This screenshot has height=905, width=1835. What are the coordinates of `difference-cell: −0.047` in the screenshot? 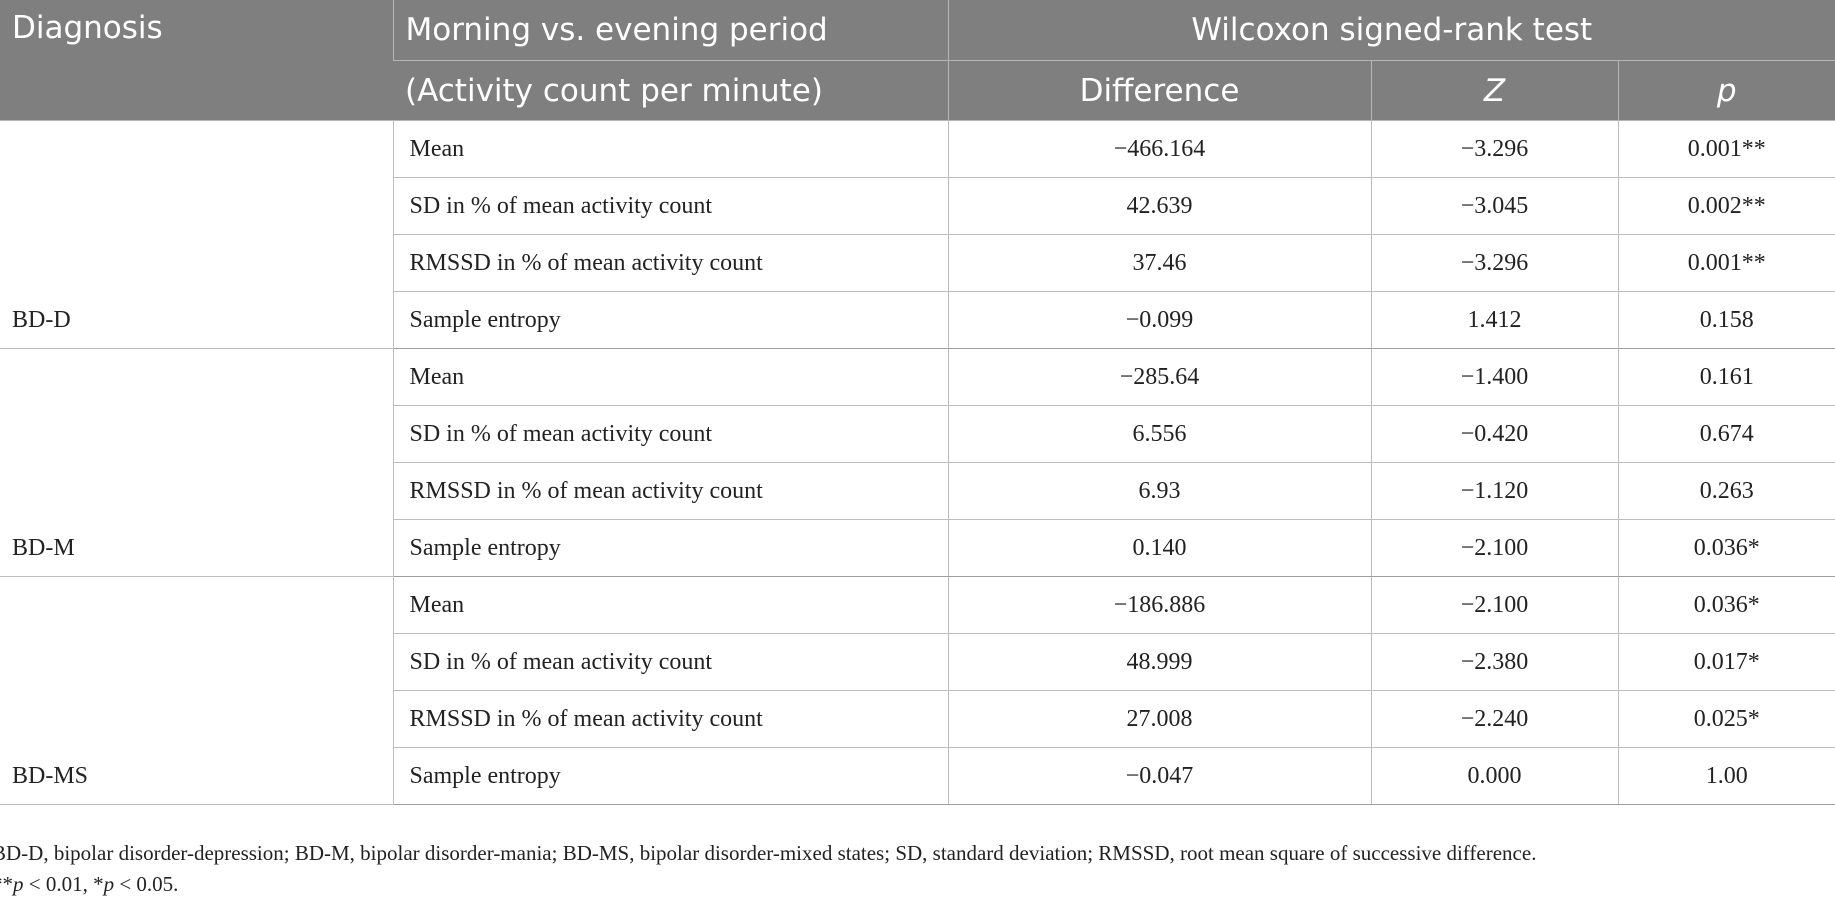 It's located at (1159, 776).